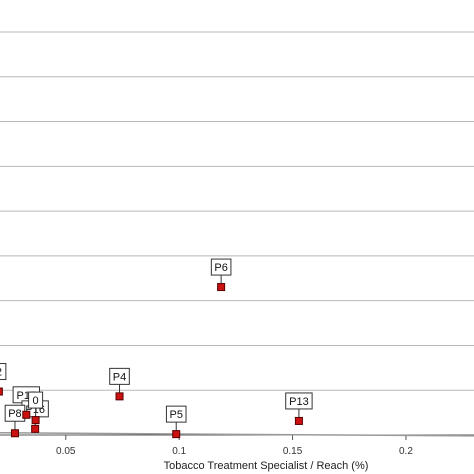 The height and width of the screenshot is (474, 474). I want to click on x-tick-label: 0.15, so click(293, 451).